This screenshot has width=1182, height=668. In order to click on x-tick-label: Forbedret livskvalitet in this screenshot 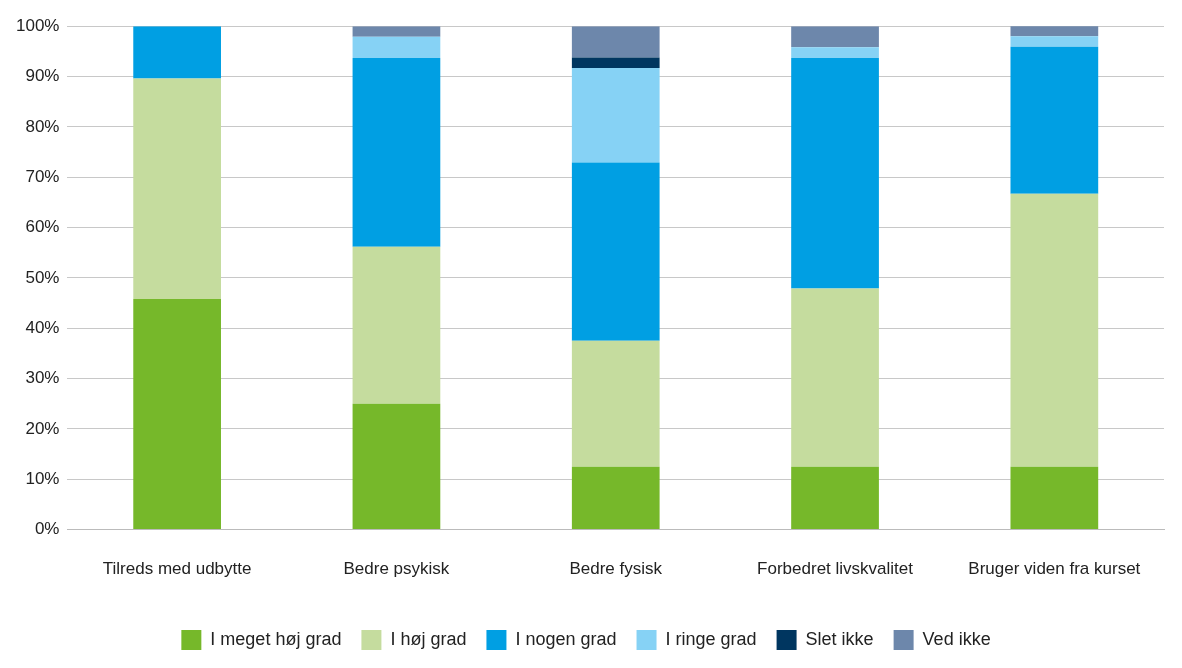, I will do `click(835, 569)`.